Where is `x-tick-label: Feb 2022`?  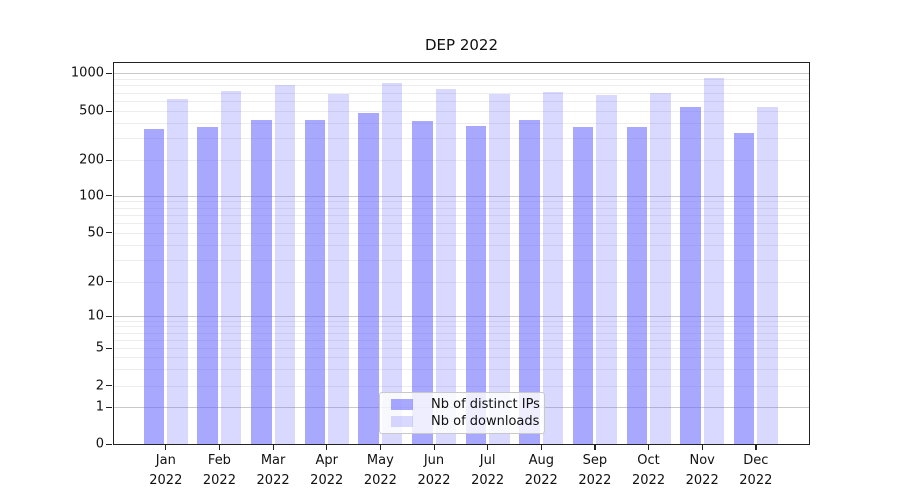 x-tick-label: Feb 2022 is located at coordinates (219, 470).